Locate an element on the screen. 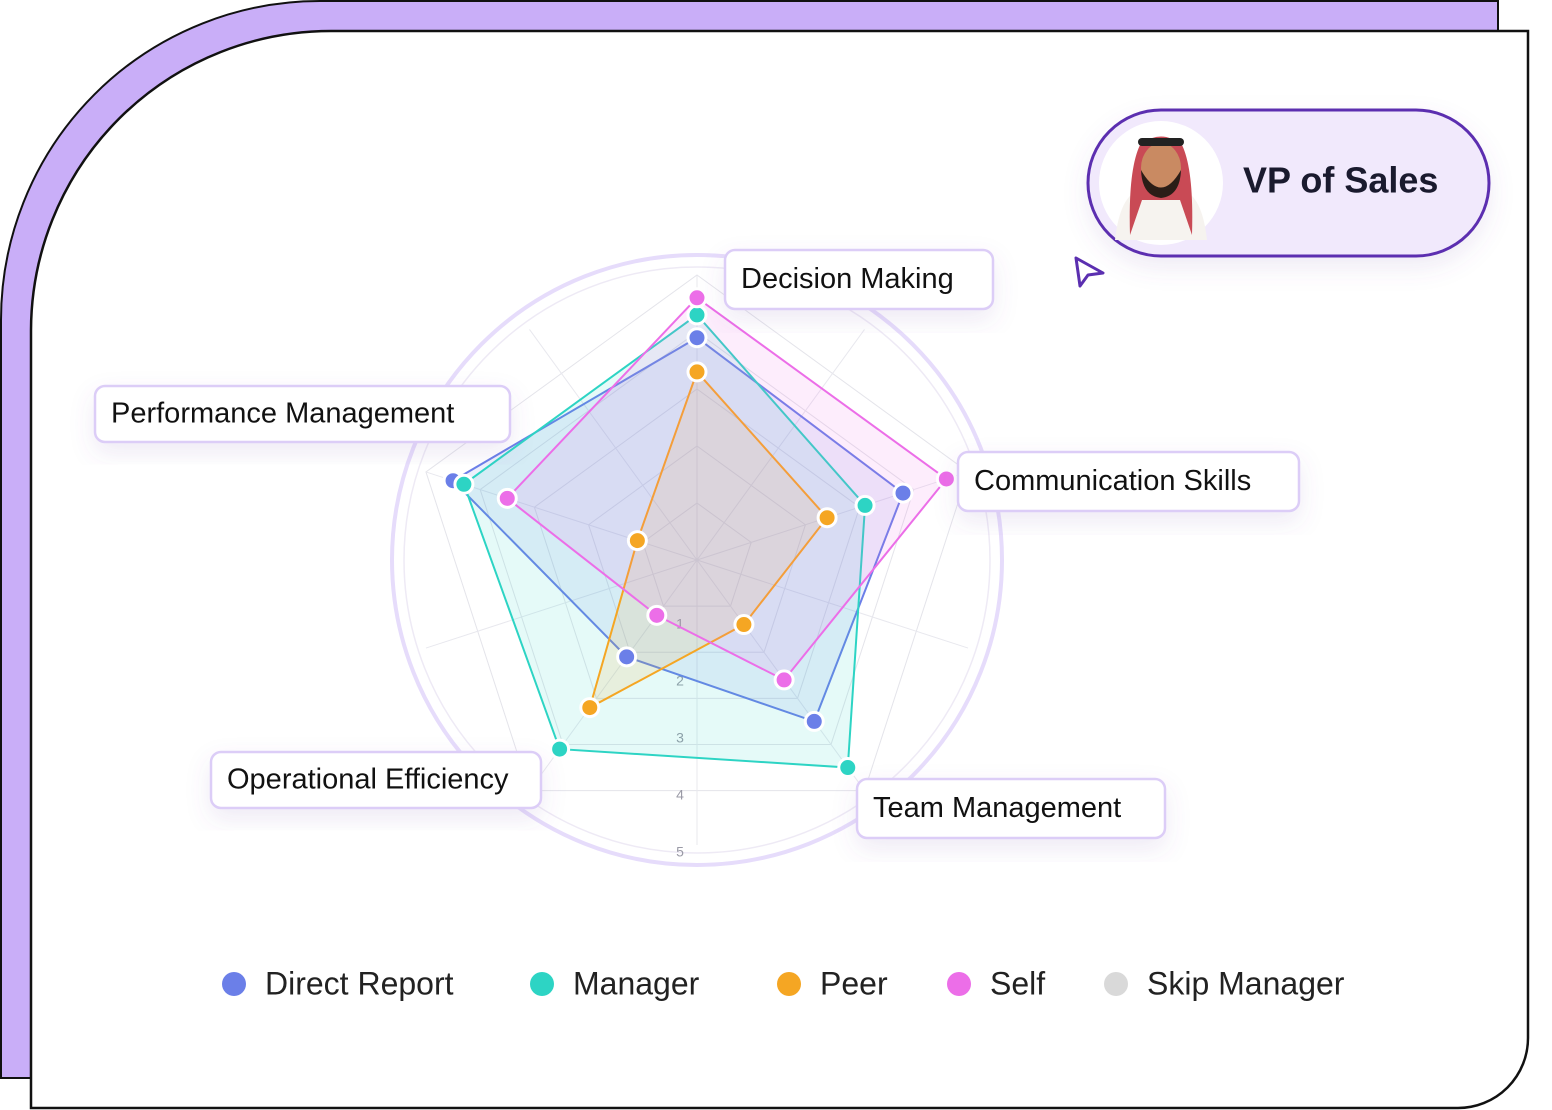 This screenshot has height=1110, width=1552. avatar is located at coordinates (1161, 183).